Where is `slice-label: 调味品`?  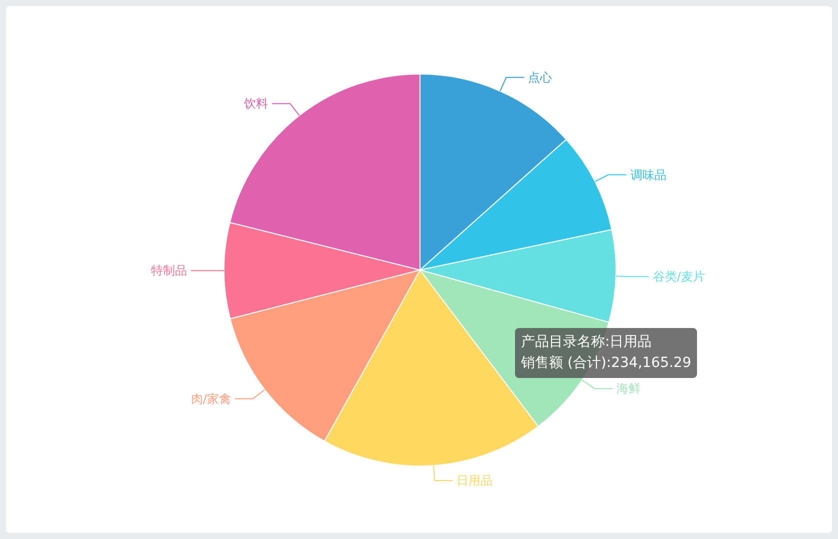
slice-label: 调味品 is located at coordinates (648, 175).